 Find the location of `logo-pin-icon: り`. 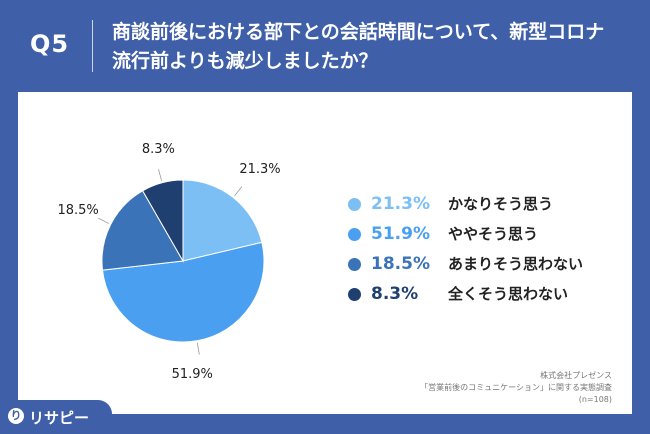

logo-pin-icon: り is located at coordinates (16, 416).